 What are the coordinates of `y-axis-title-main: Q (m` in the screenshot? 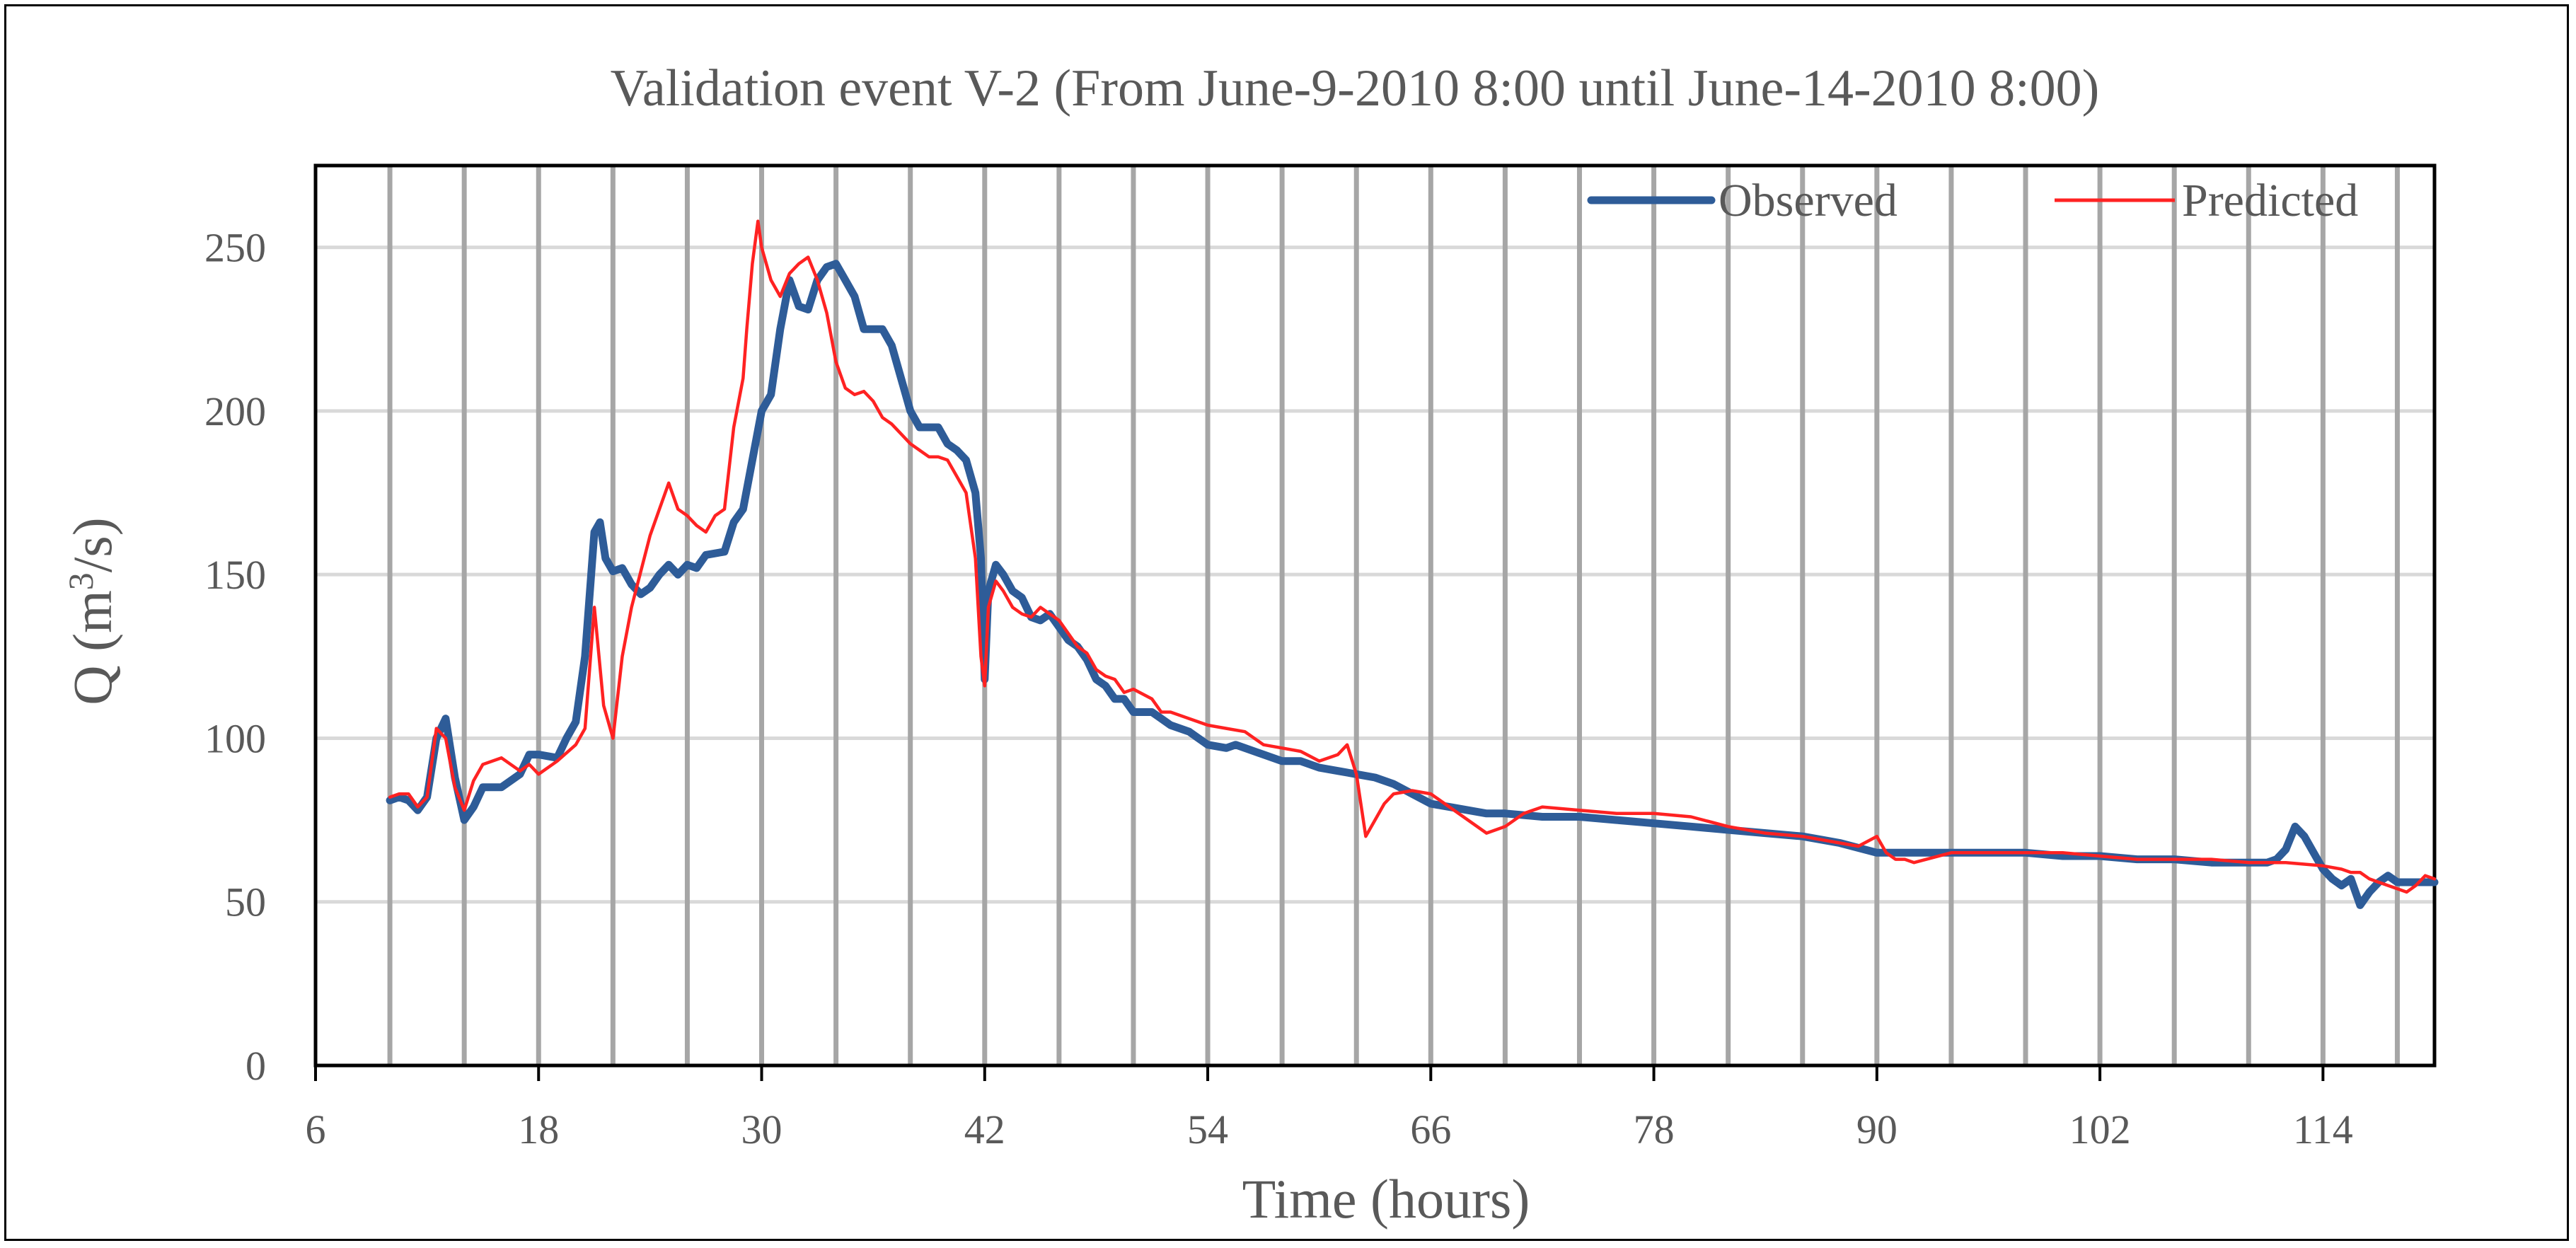 It's located at (92, 647).